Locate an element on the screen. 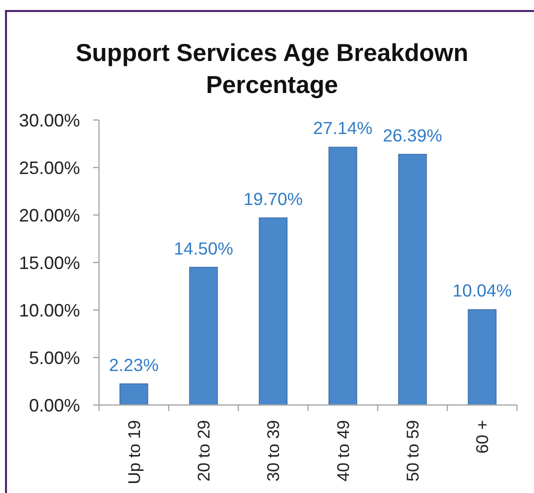 This screenshot has width=534, height=493. y-tick-label: 20.00% is located at coordinates (49, 215).